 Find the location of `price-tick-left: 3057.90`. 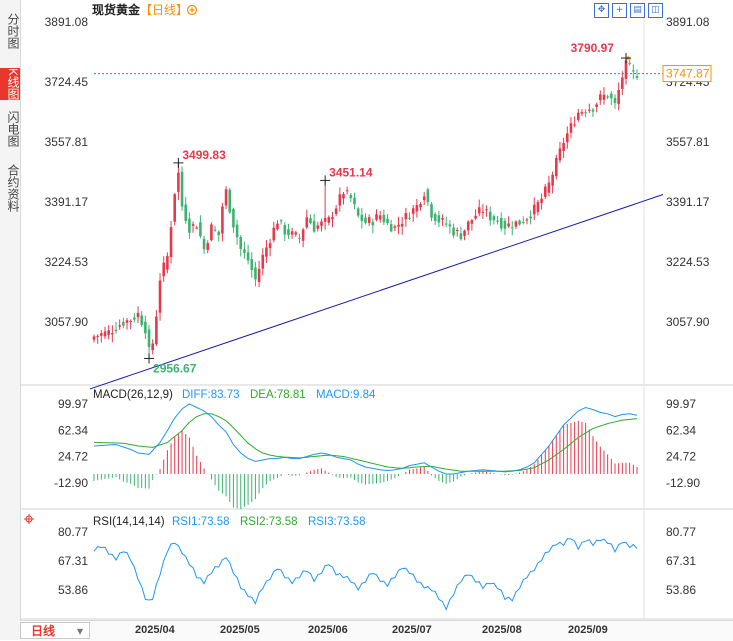

price-tick-left: 3057.90 is located at coordinates (67, 322).